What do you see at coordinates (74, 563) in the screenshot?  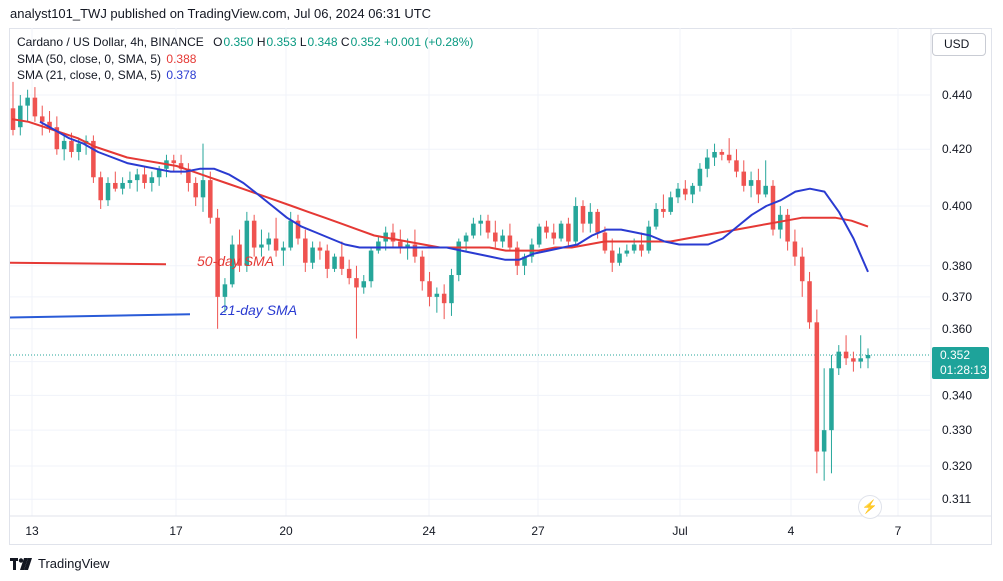 I see `footer-brand-name: TradingView` at bounding box center [74, 563].